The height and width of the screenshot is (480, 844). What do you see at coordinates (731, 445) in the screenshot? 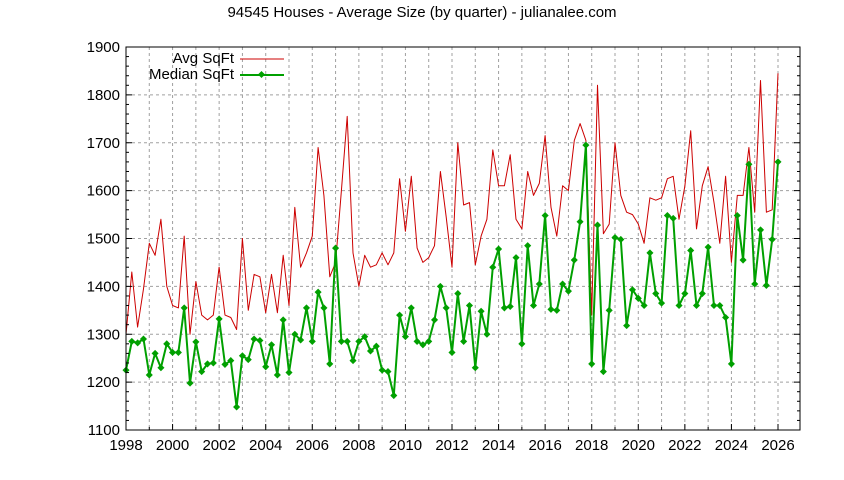
I see `x-tick-label: 2024` at bounding box center [731, 445].